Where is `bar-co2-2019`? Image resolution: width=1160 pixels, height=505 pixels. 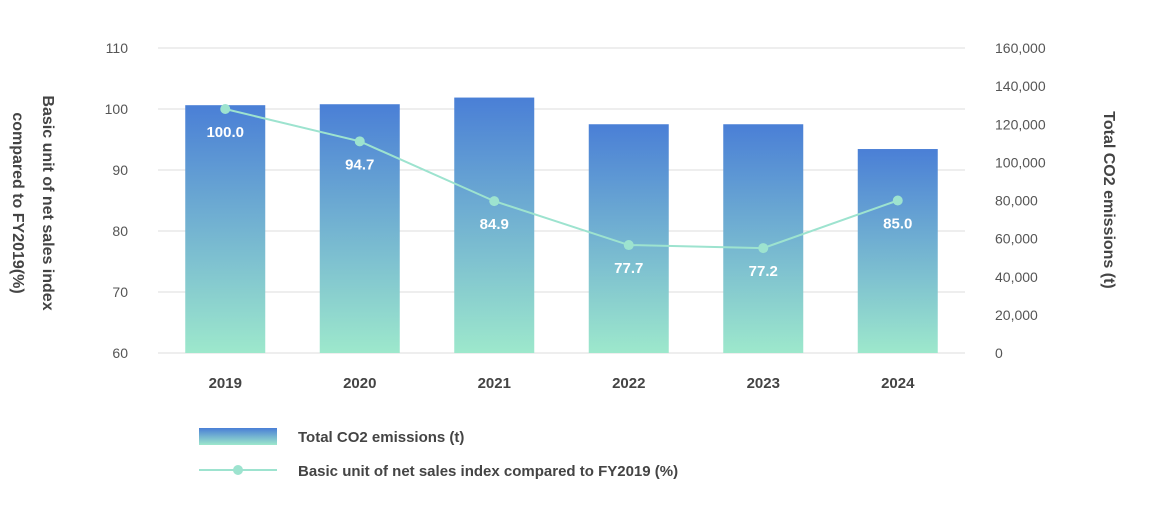 bar-co2-2019 is located at coordinates (225, 229).